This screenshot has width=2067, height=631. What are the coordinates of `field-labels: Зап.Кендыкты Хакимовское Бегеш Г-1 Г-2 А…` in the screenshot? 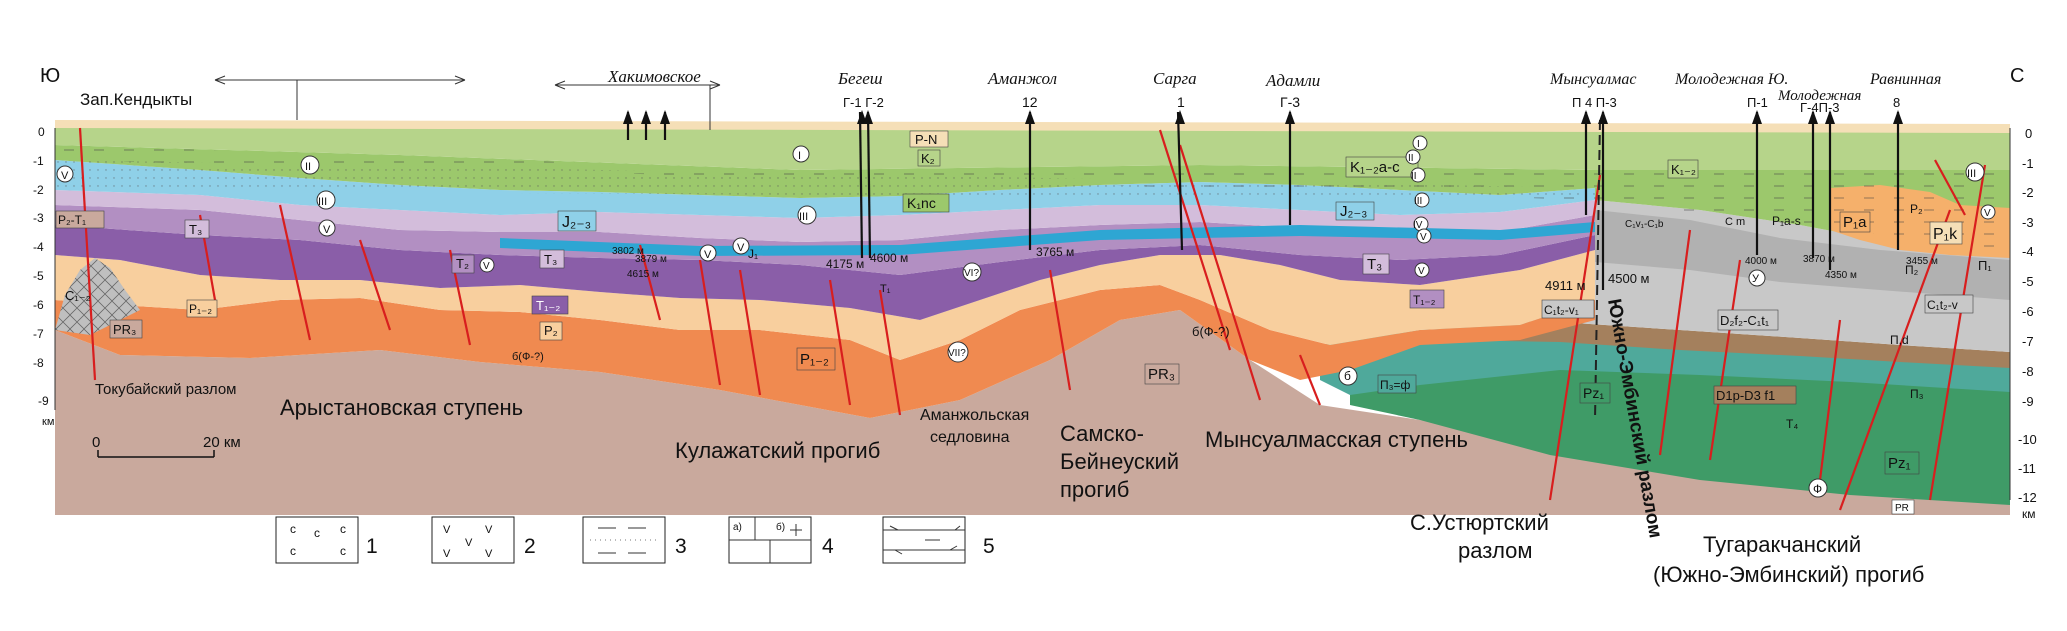 It's located at (1010, 91).